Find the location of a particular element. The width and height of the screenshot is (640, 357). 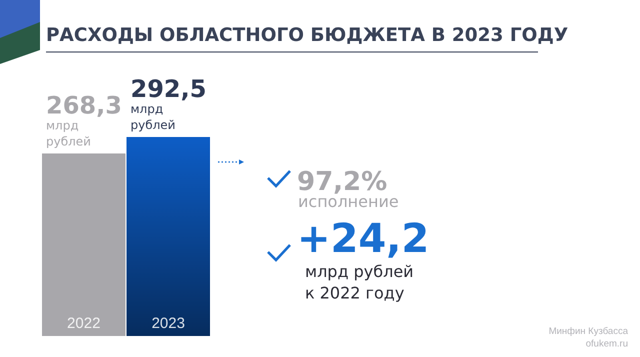

data-label: 292,5 млрд рублей is located at coordinates (168, 103).